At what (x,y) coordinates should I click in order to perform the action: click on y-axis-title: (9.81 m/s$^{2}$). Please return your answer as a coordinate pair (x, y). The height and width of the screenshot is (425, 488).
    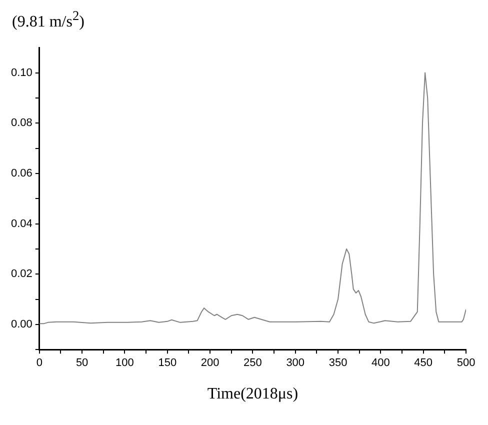
    Looking at the image, I should click on (48, 20).